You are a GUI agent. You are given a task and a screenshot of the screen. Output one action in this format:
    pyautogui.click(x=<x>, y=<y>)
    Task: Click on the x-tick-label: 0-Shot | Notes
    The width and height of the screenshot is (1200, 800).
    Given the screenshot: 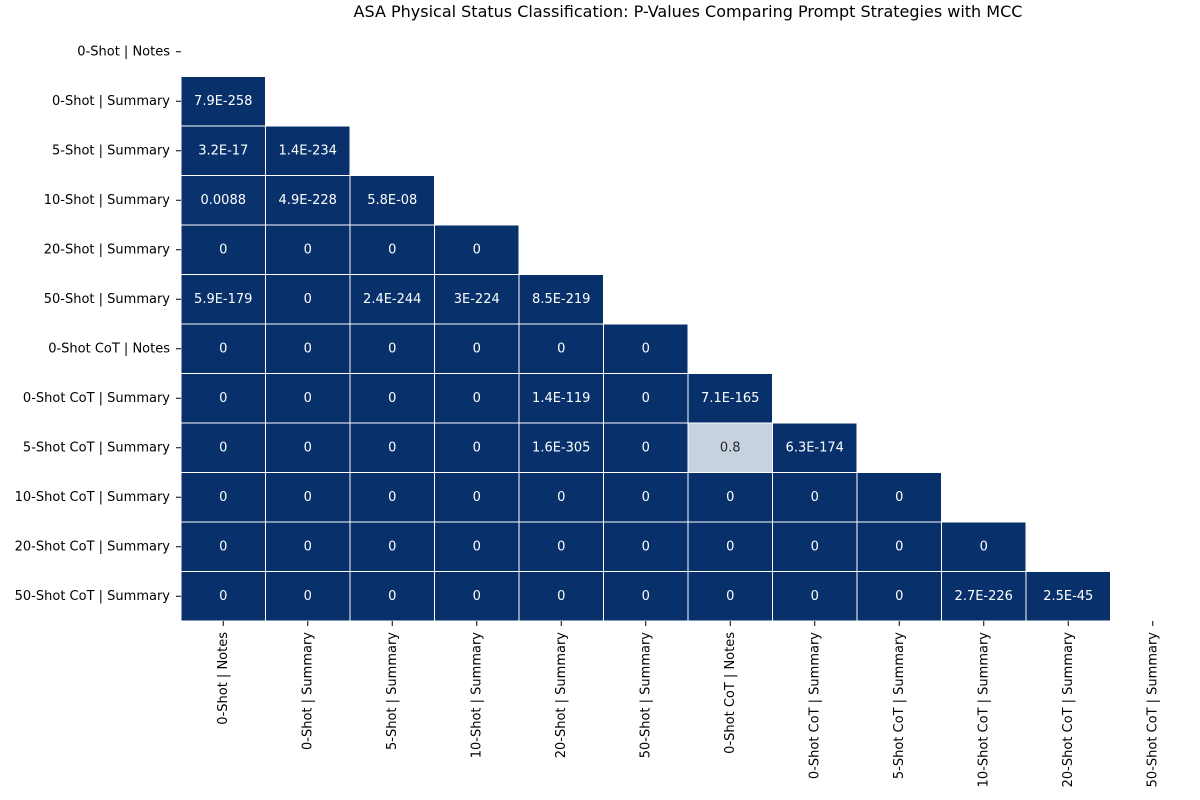 What is the action you would take?
    pyautogui.click(x=223, y=678)
    